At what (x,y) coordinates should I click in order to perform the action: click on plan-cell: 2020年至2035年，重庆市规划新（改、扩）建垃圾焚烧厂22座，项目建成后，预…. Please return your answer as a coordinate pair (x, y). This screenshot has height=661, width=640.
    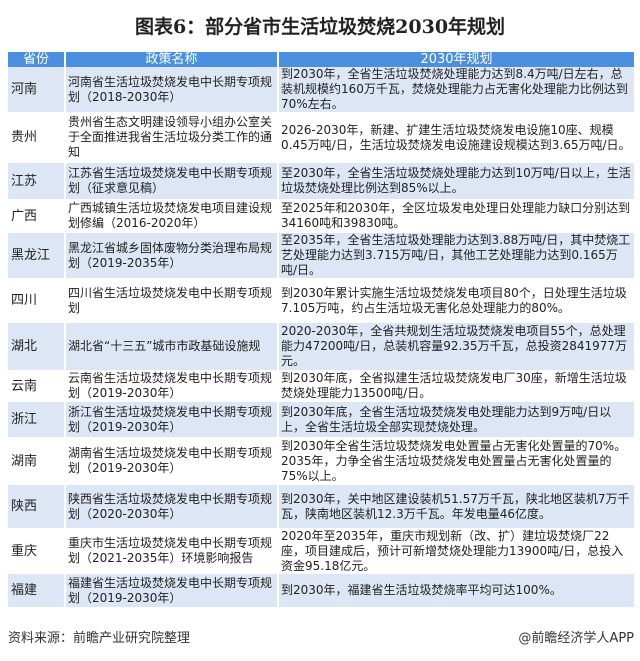
    Looking at the image, I should click on (457, 551).